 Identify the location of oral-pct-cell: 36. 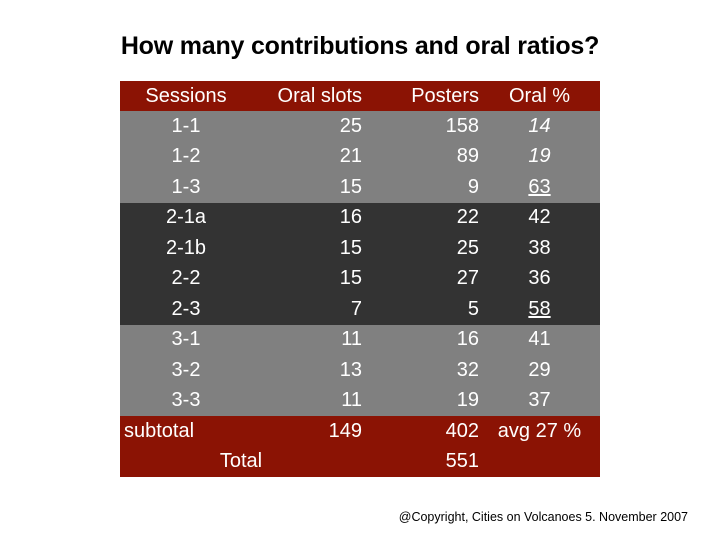
(539, 278).